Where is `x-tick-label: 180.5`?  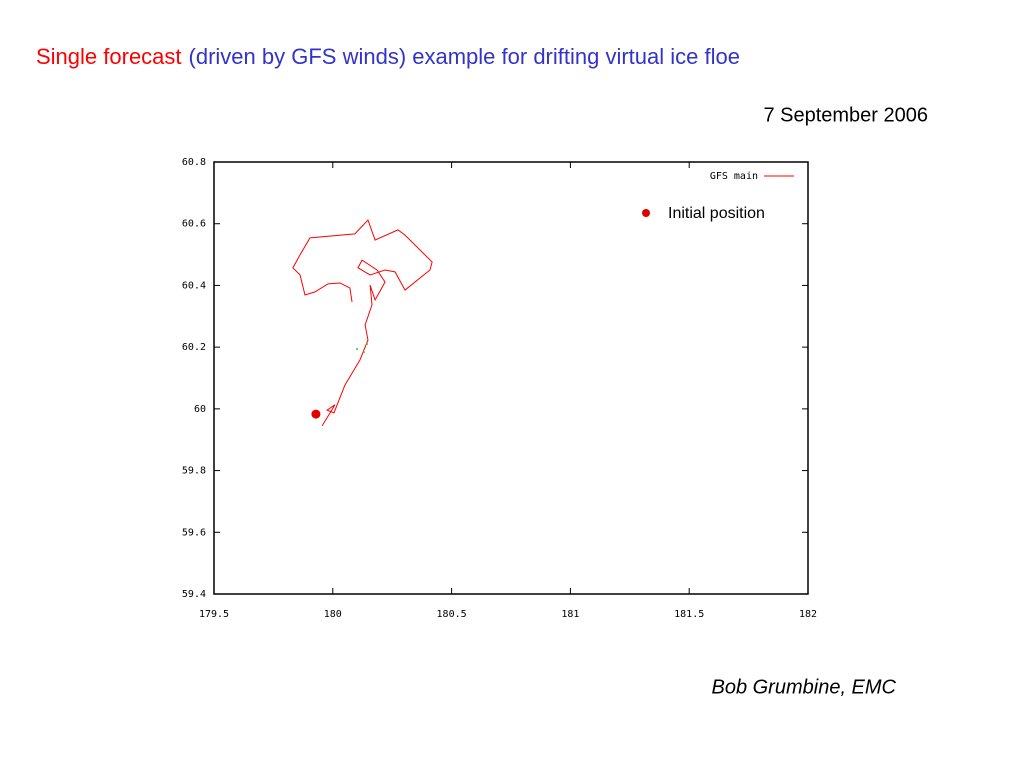
x-tick-label: 180.5 is located at coordinates (452, 614).